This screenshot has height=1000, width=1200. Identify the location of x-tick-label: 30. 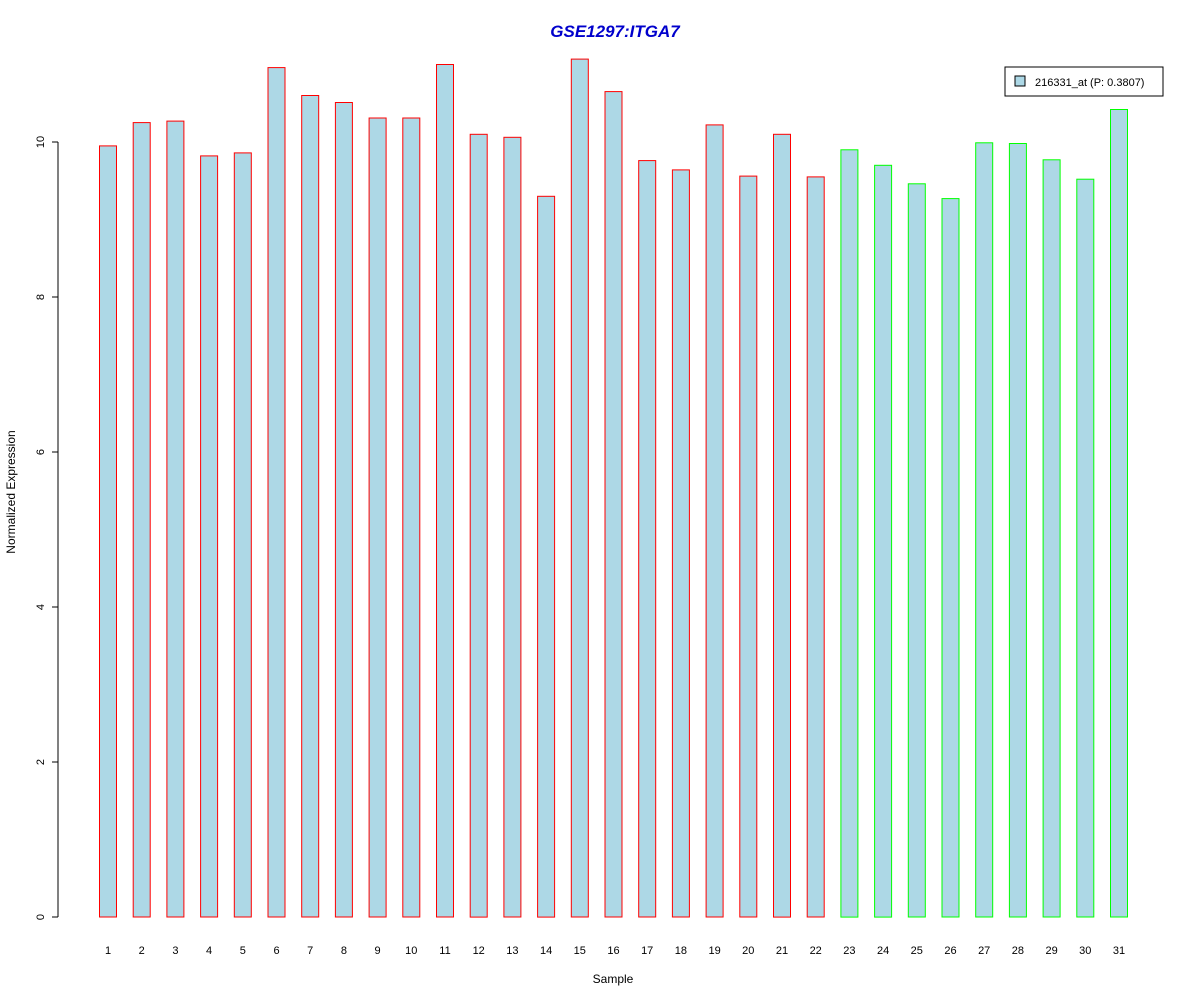
(1085, 951).